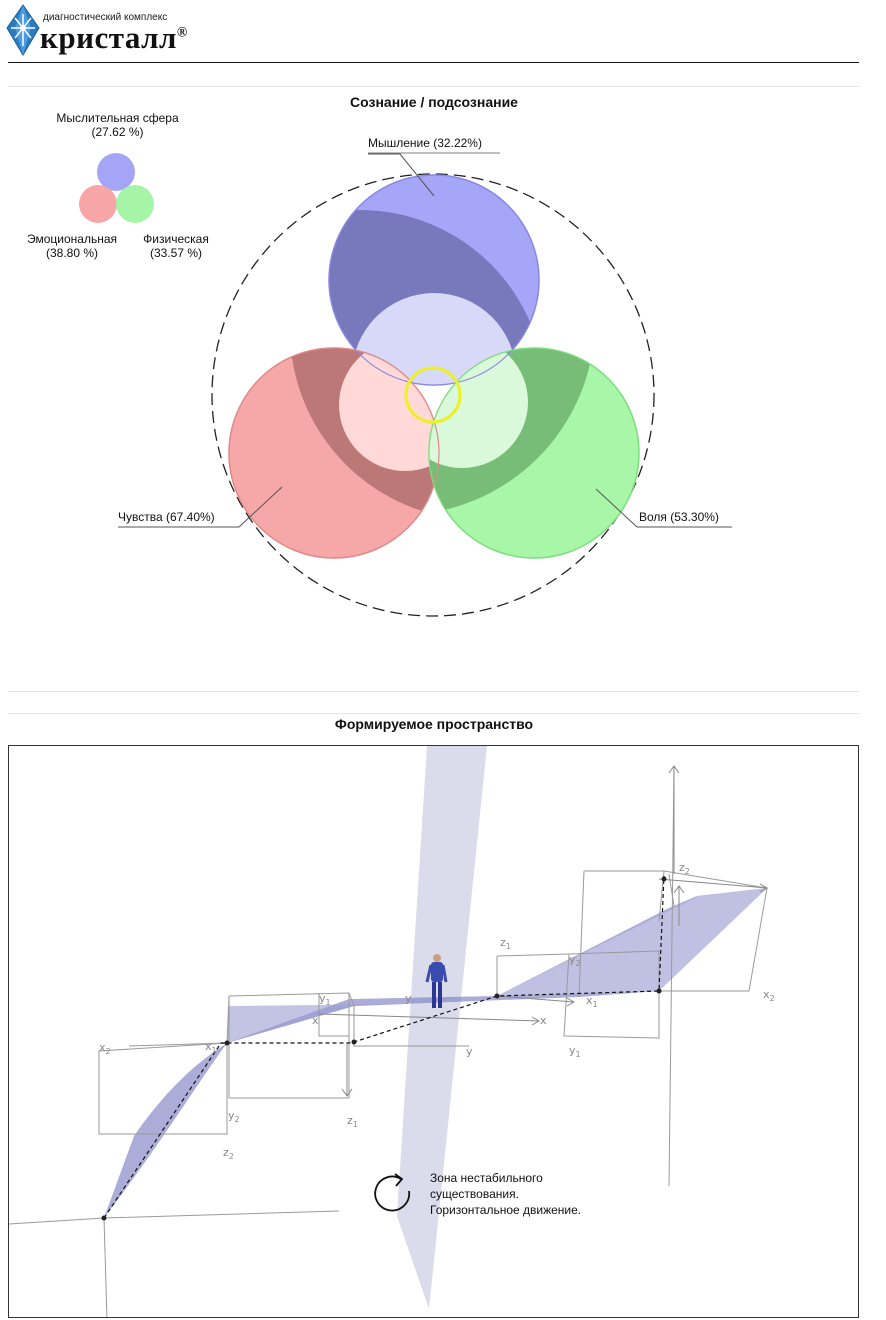 The height and width of the screenshot is (1320, 886). I want to click on legend-circles, so click(116, 188).